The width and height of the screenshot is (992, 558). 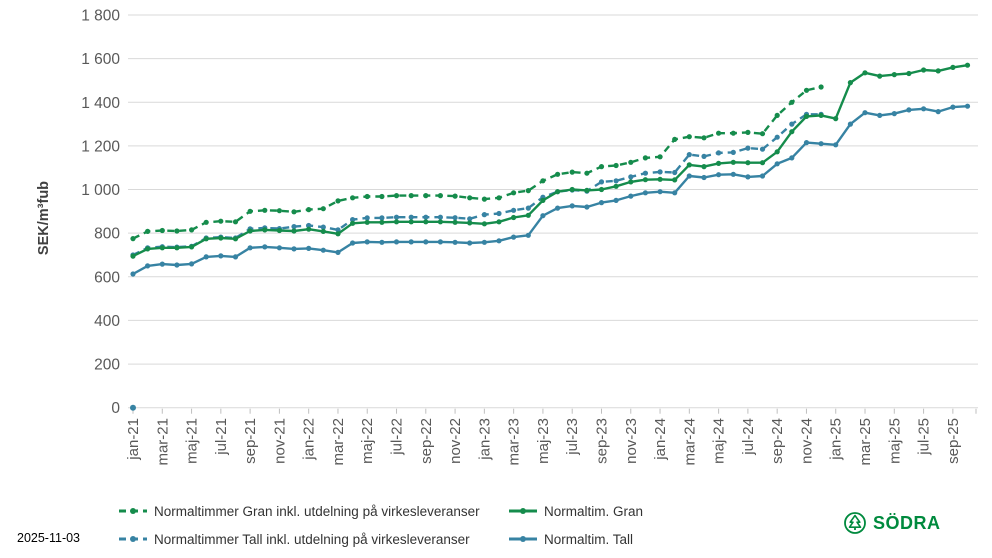 What do you see at coordinates (426, 441) in the screenshot?
I see `x-axis-tick-label: sep-22` at bounding box center [426, 441].